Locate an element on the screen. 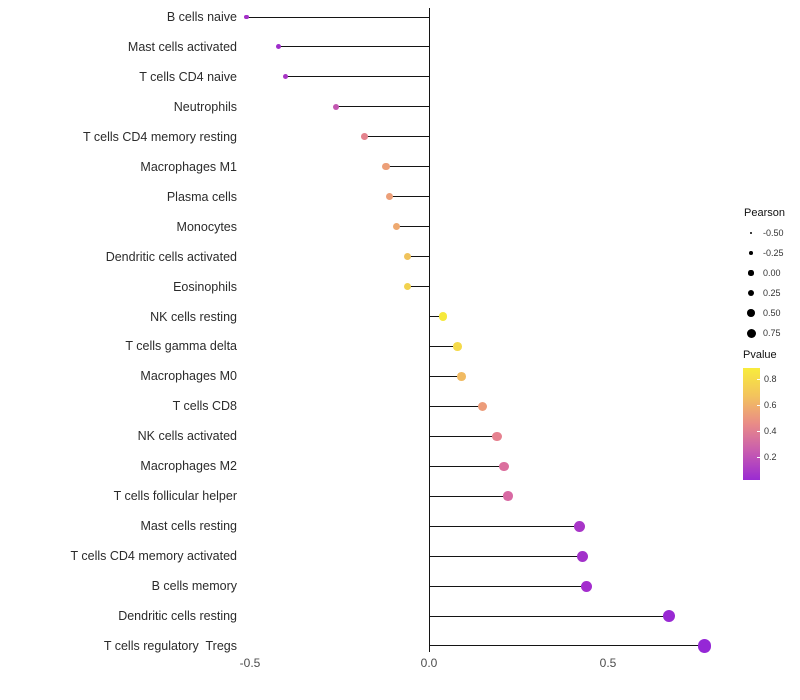  legend-size-label: 0.75 is located at coordinates (772, 333).